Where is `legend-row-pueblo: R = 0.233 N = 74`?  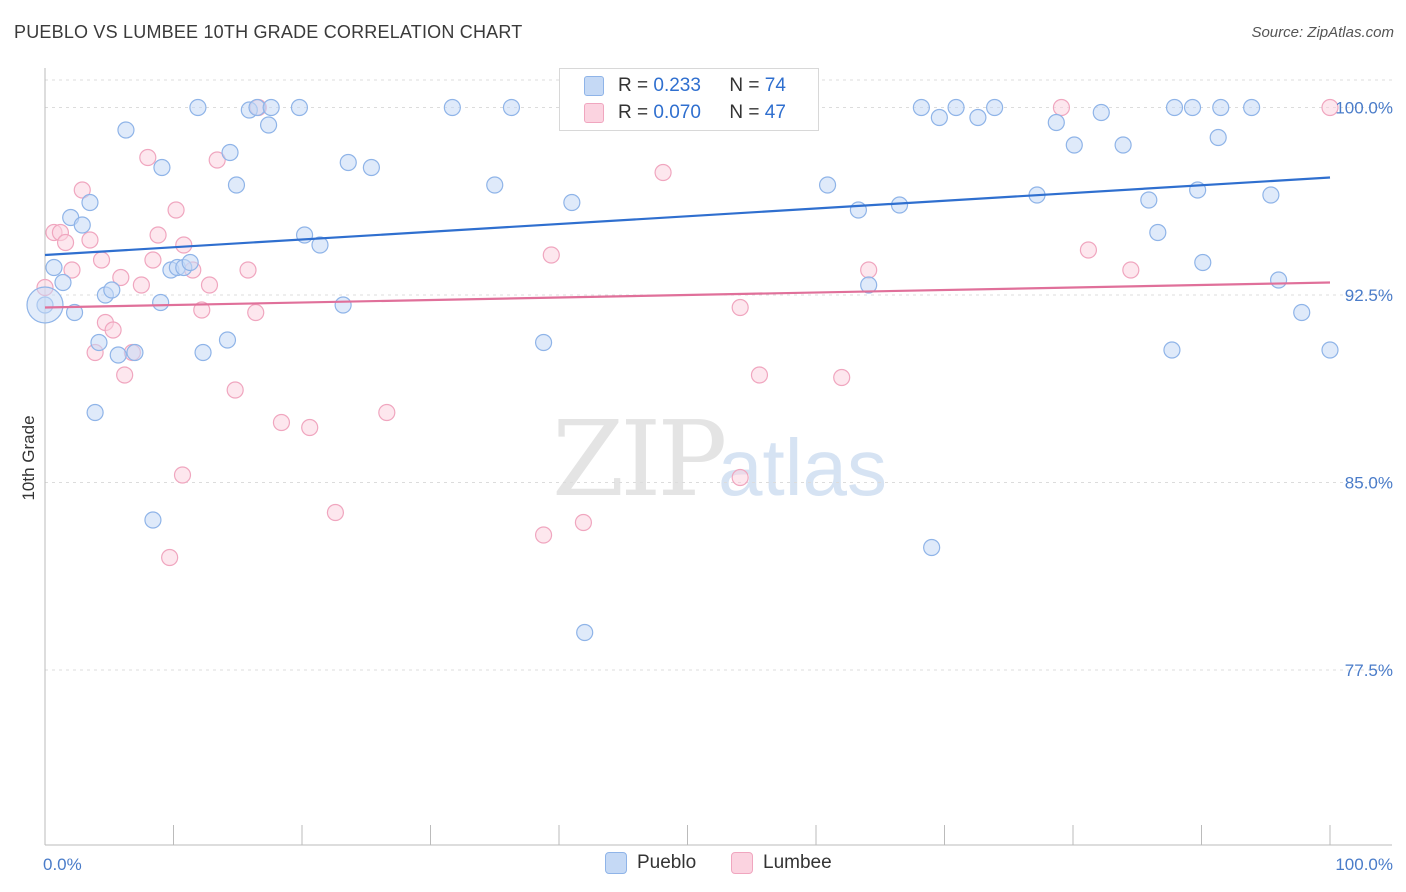 legend-row-pueblo: R = 0.233 N = 74 is located at coordinates (685, 86).